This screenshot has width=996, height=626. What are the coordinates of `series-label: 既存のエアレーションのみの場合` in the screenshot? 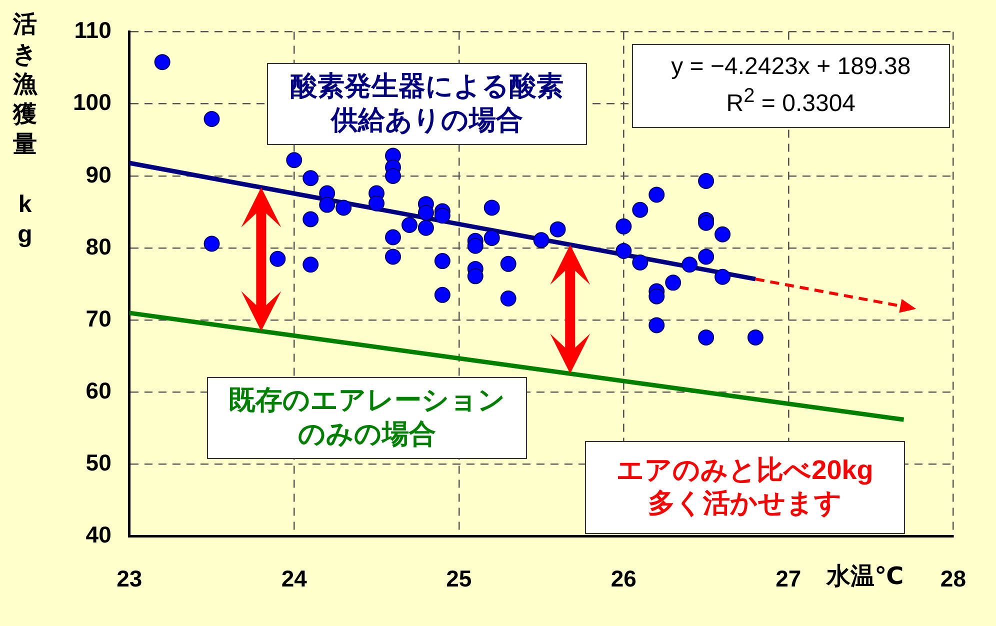 It's located at (367, 417).